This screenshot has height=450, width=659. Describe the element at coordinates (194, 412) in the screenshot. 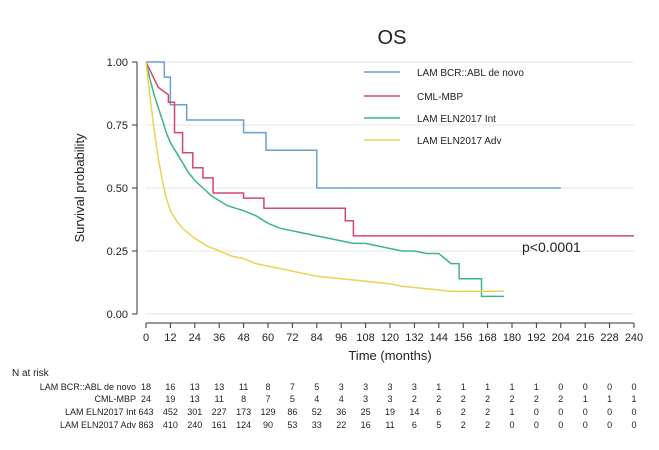

I see `risk-cell: 301` at that location.